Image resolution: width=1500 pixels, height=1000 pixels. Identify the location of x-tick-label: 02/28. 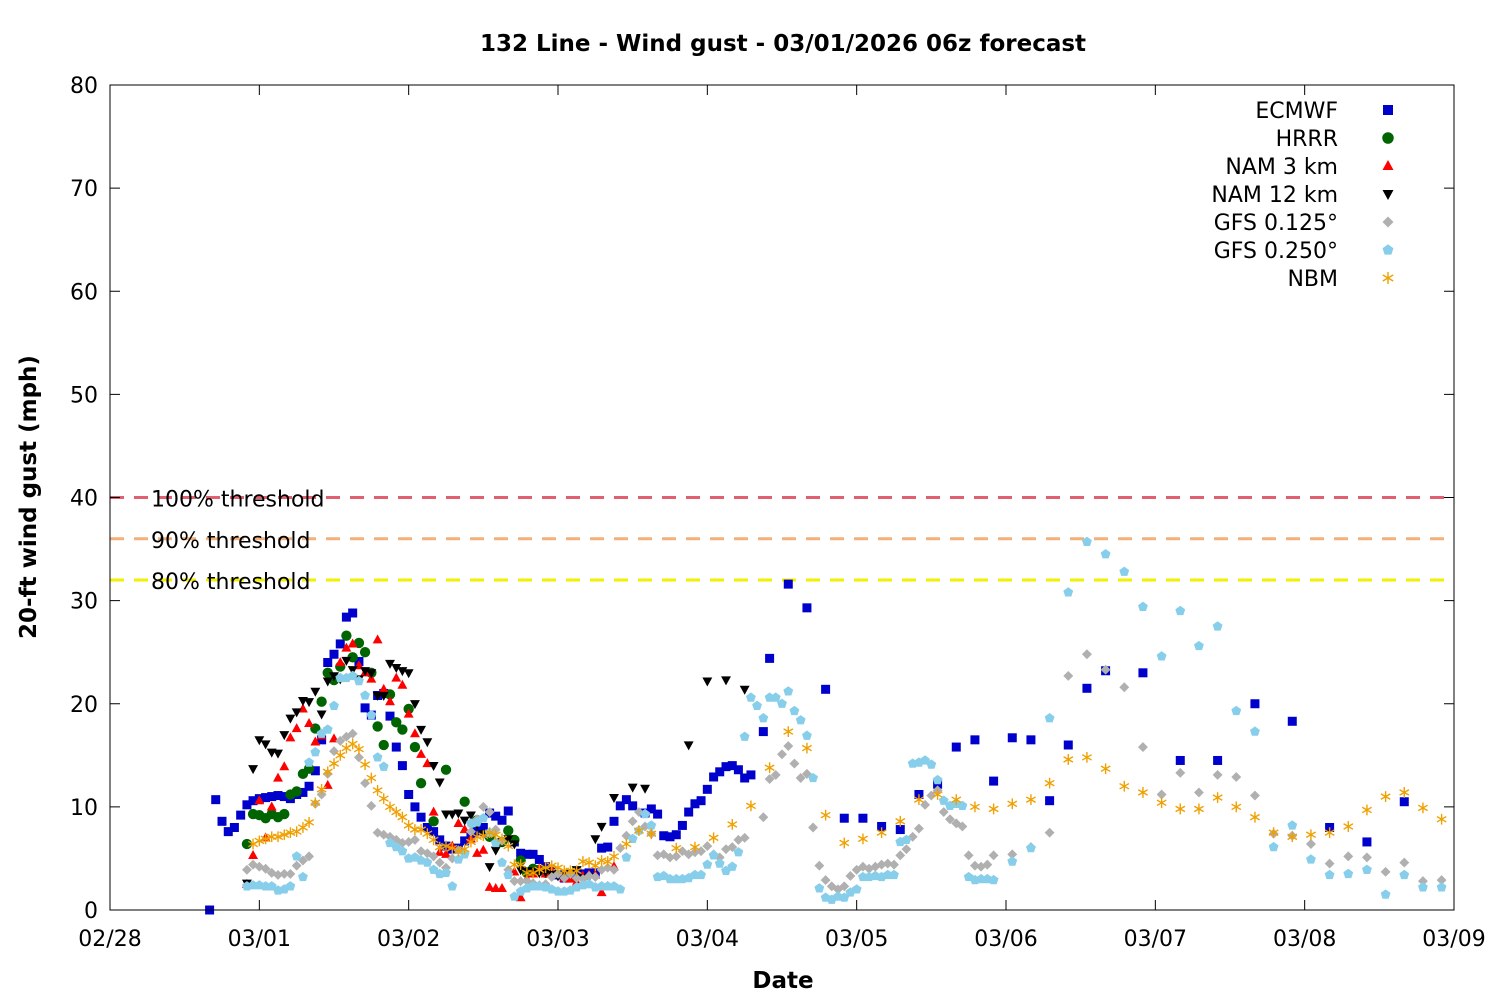
(109, 939).